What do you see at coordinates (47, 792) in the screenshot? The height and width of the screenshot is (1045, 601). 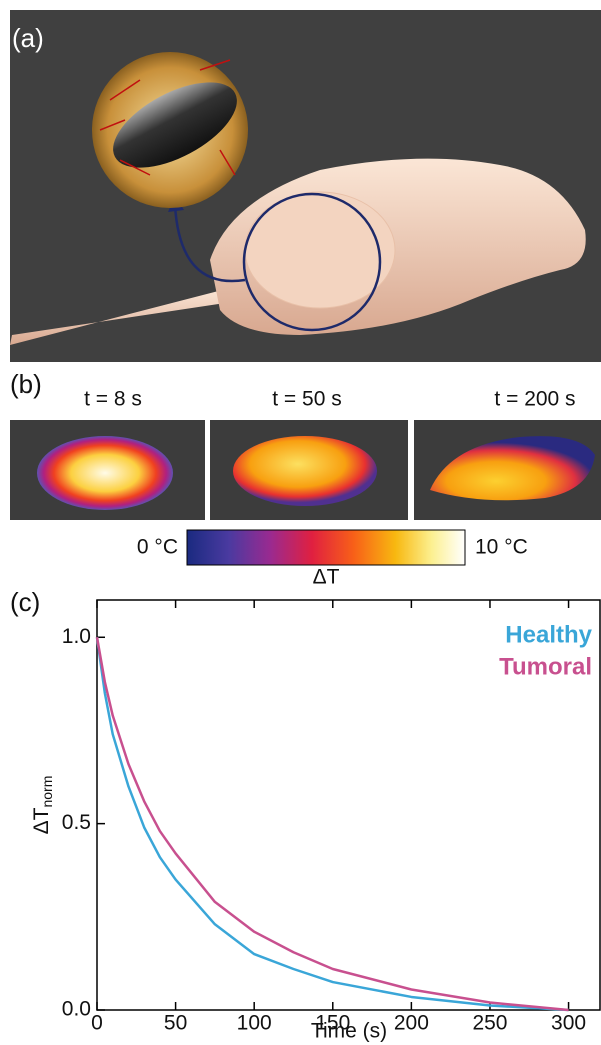 I see `y-axis-label-sub: norm` at bounding box center [47, 792].